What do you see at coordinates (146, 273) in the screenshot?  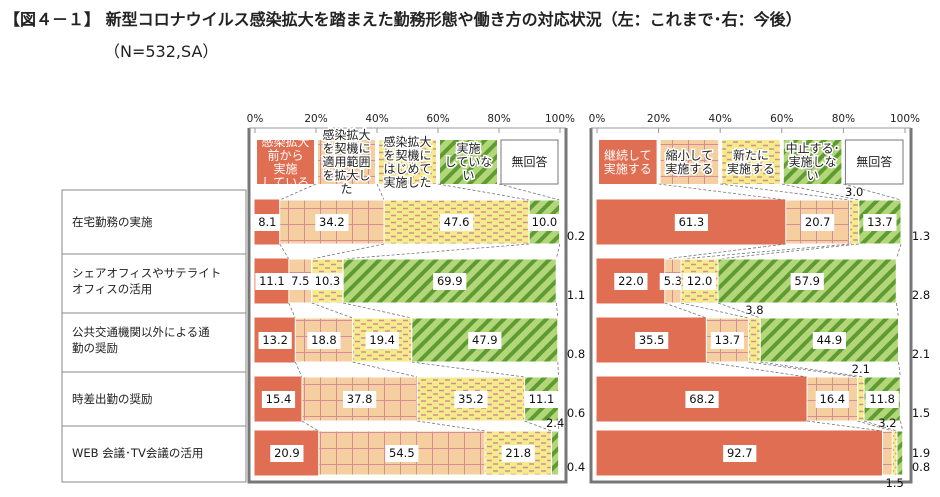 I see `category-label: シェアオフィスやサテライト` at bounding box center [146, 273].